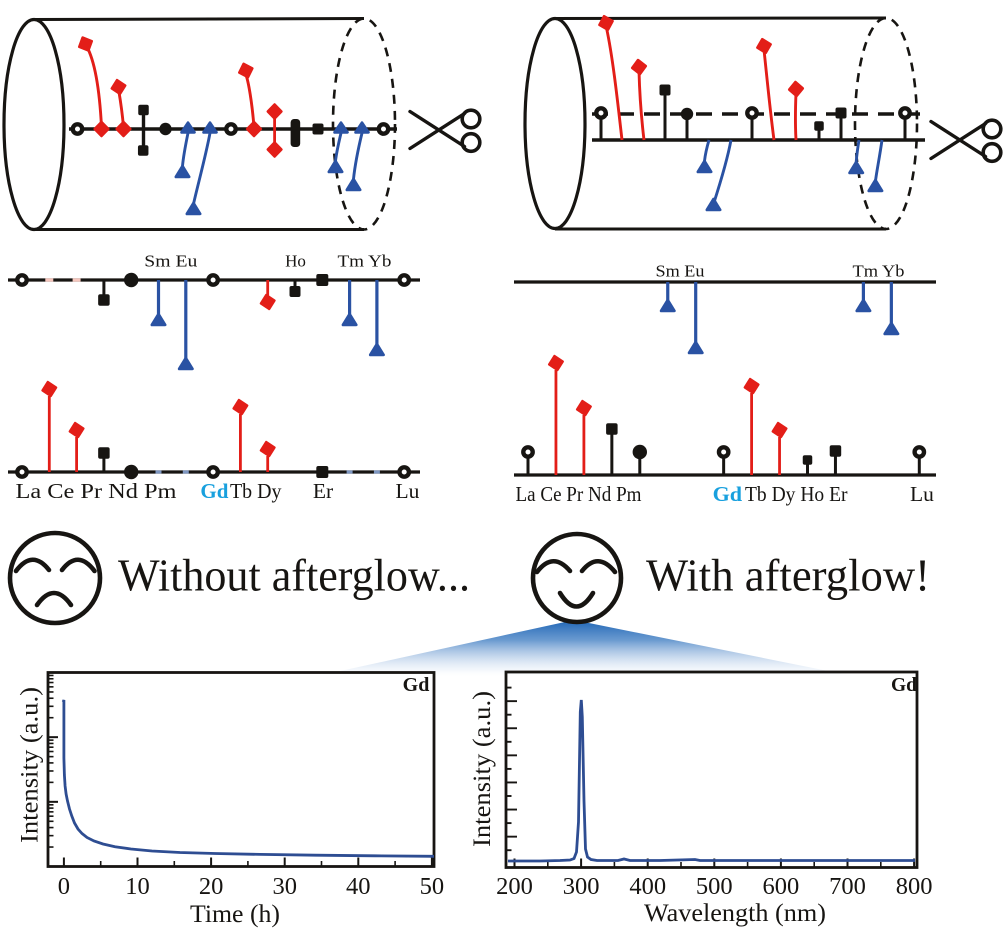 The width and height of the screenshot is (1003, 931). I want to click on svg-text: Time (h), so click(235, 913).